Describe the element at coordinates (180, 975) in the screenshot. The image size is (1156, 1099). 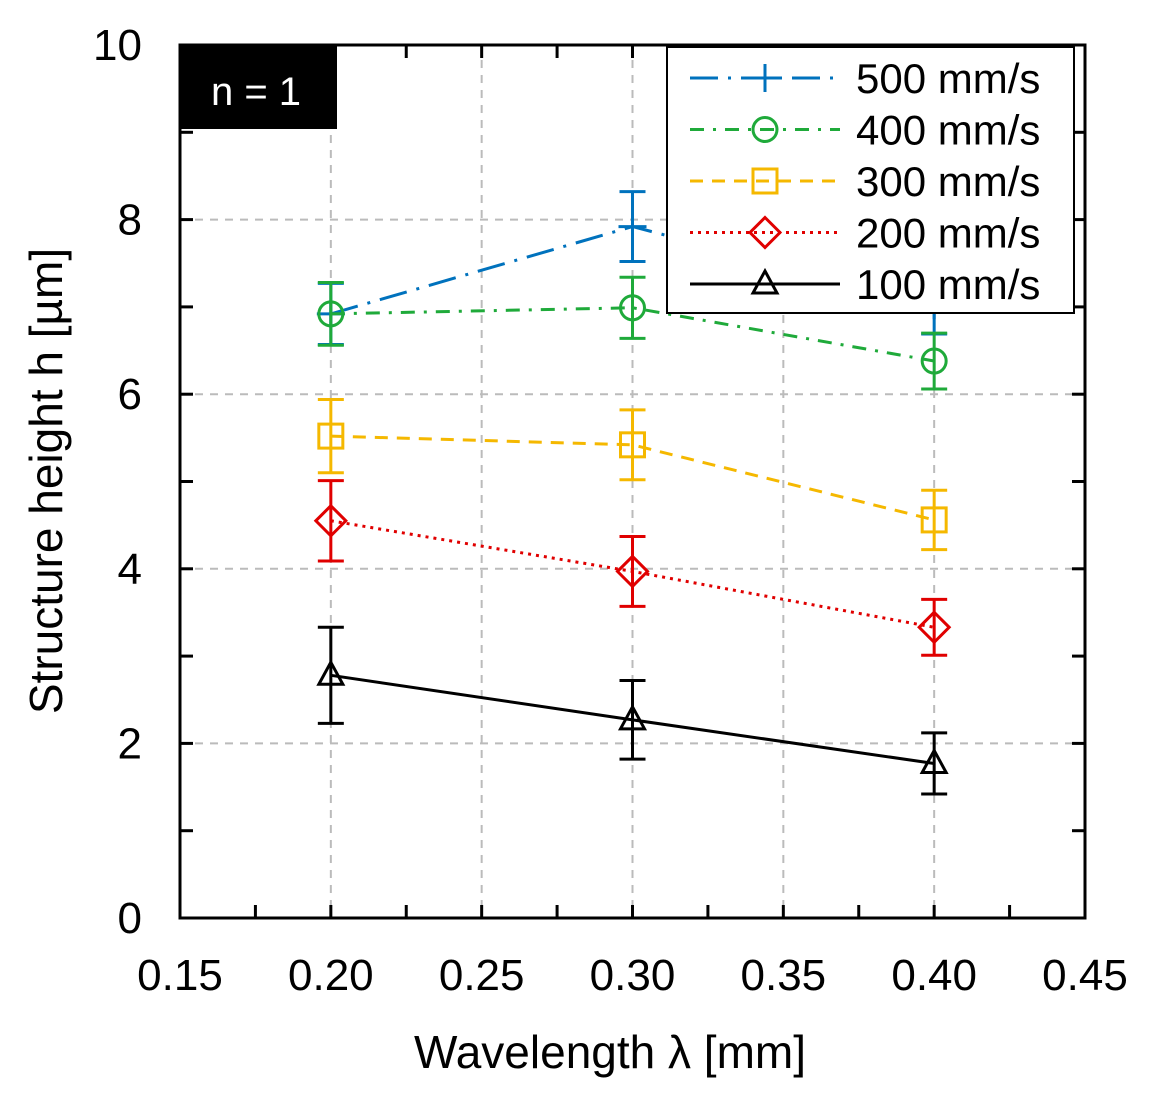
I see `x-tick-label: 0.15` at that location.